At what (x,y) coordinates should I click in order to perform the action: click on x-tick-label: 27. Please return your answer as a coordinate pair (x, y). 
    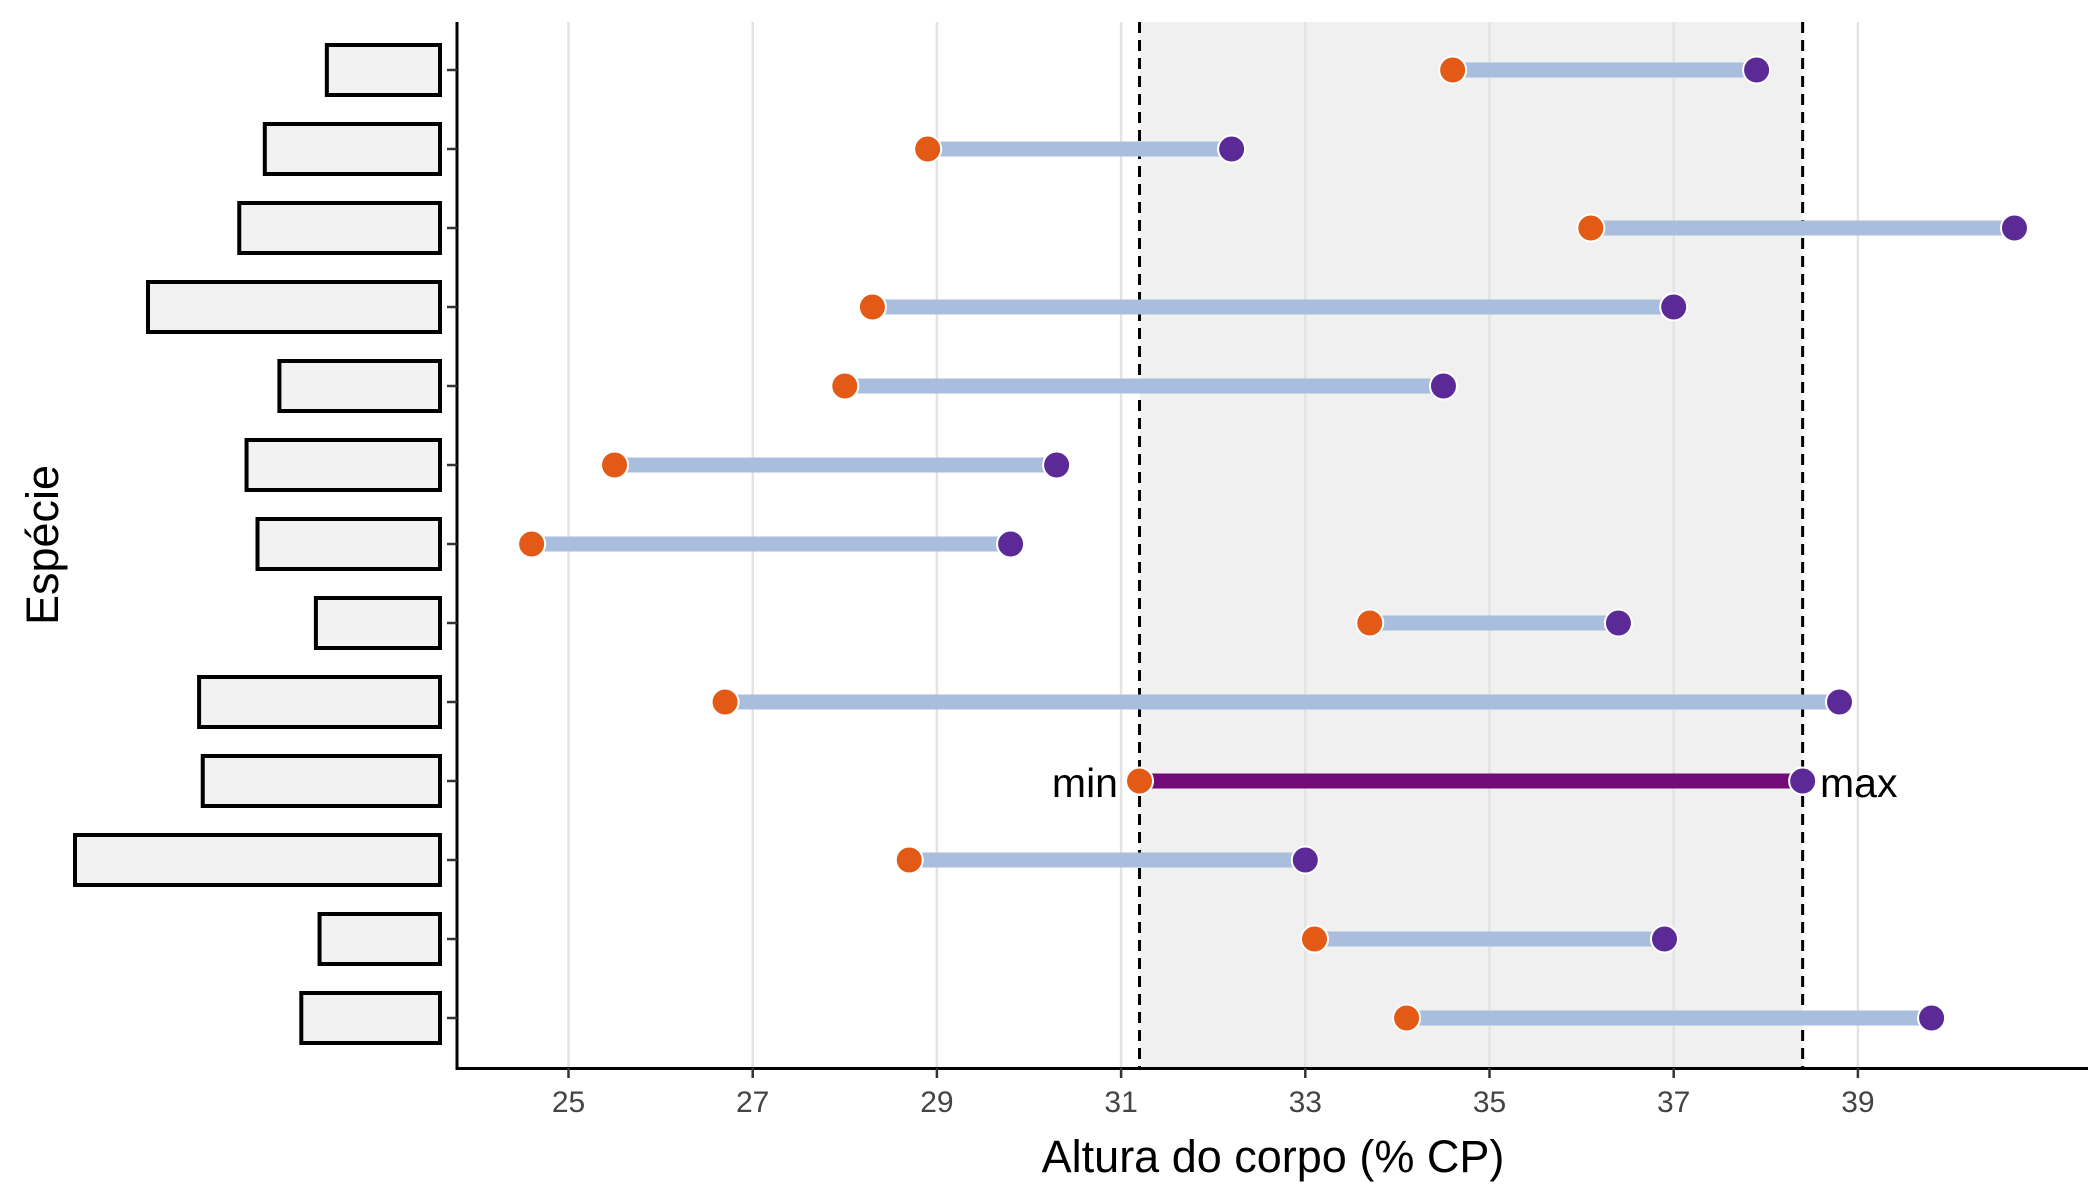
    Looking at the image, I should click on (752, 1102).